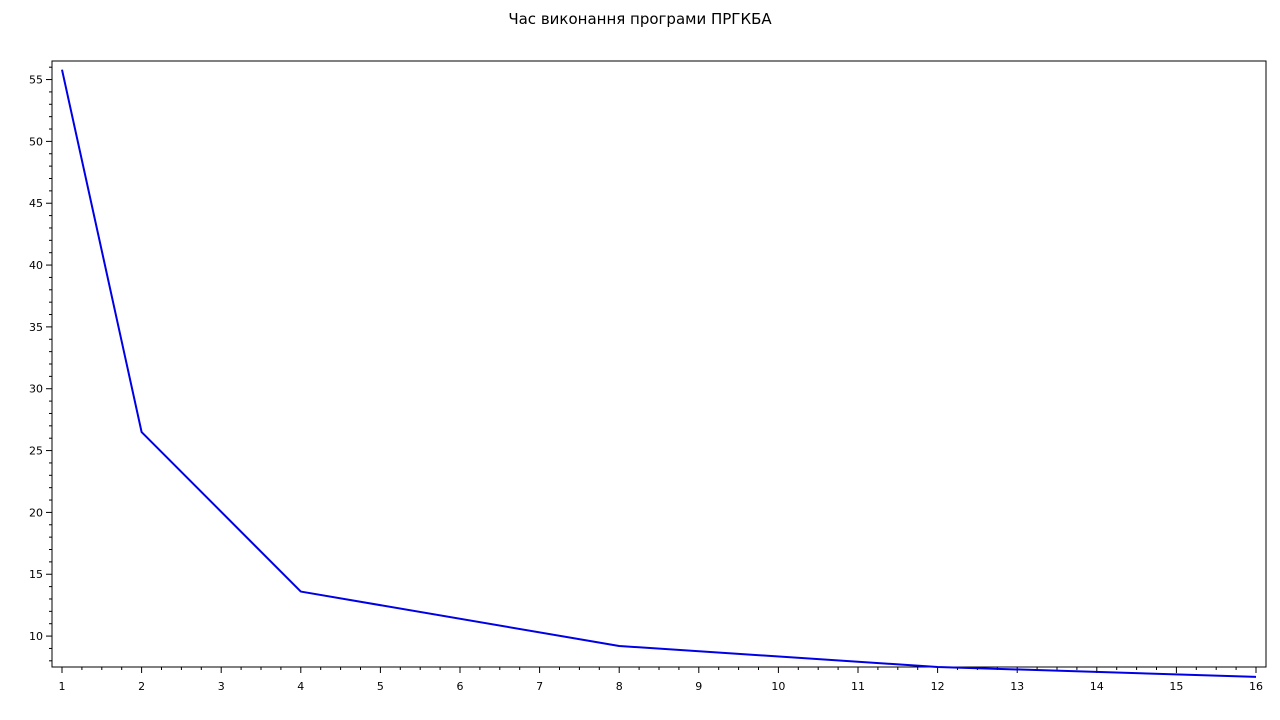  Describe the element at coordinates (1017, 686) in the screenshot. I see `x-tick-label: 13` at that location.